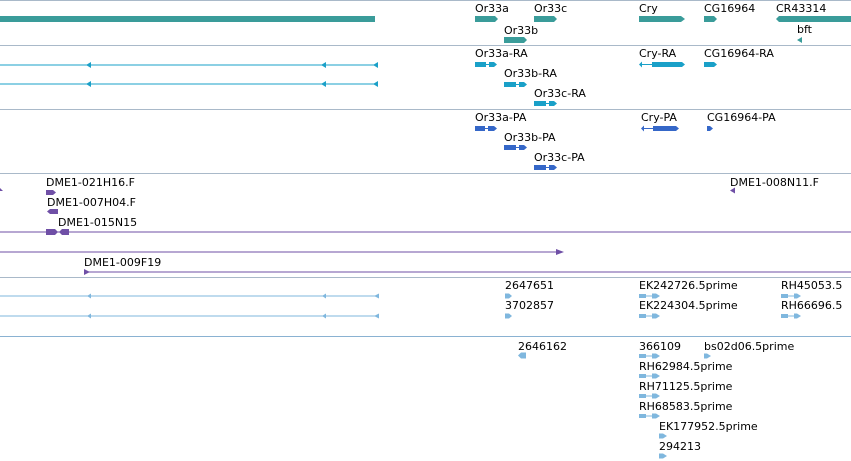 The image size is (851, 461). What do you see at coordinates (521, 30) in the screenshot?
I see `gene-label-or33b: Or33b` at bounding box center [521, 30].